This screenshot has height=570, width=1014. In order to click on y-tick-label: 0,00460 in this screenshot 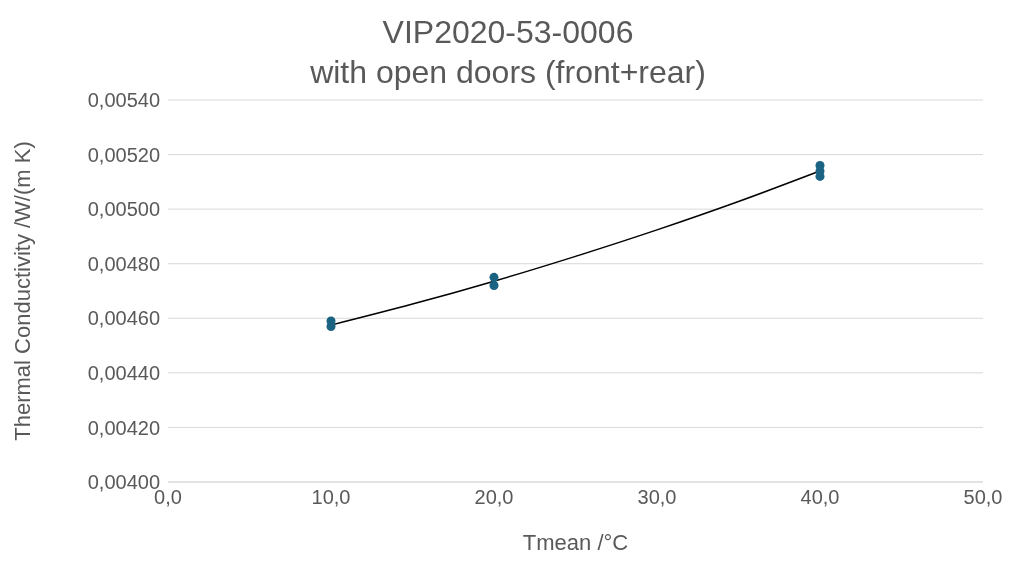, I will do `click(123, 318)`.